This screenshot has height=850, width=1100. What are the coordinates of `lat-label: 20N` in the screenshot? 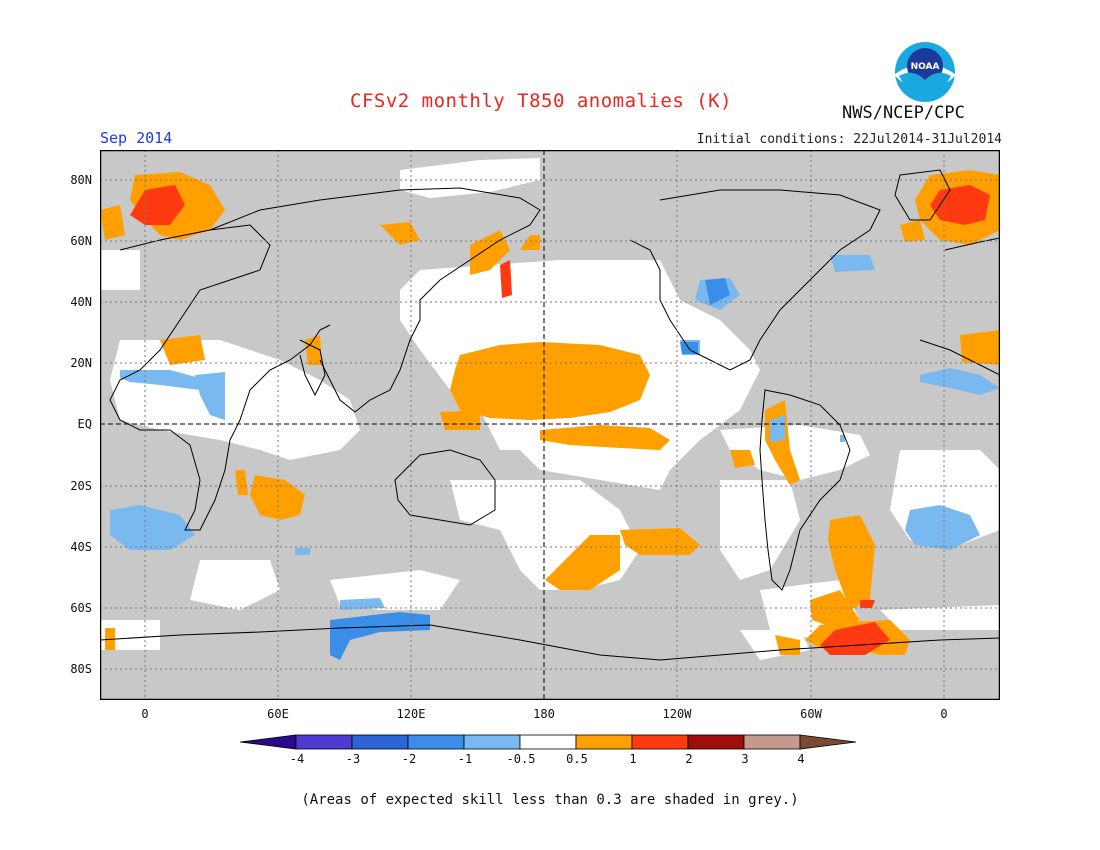 It's located at (81, 363).